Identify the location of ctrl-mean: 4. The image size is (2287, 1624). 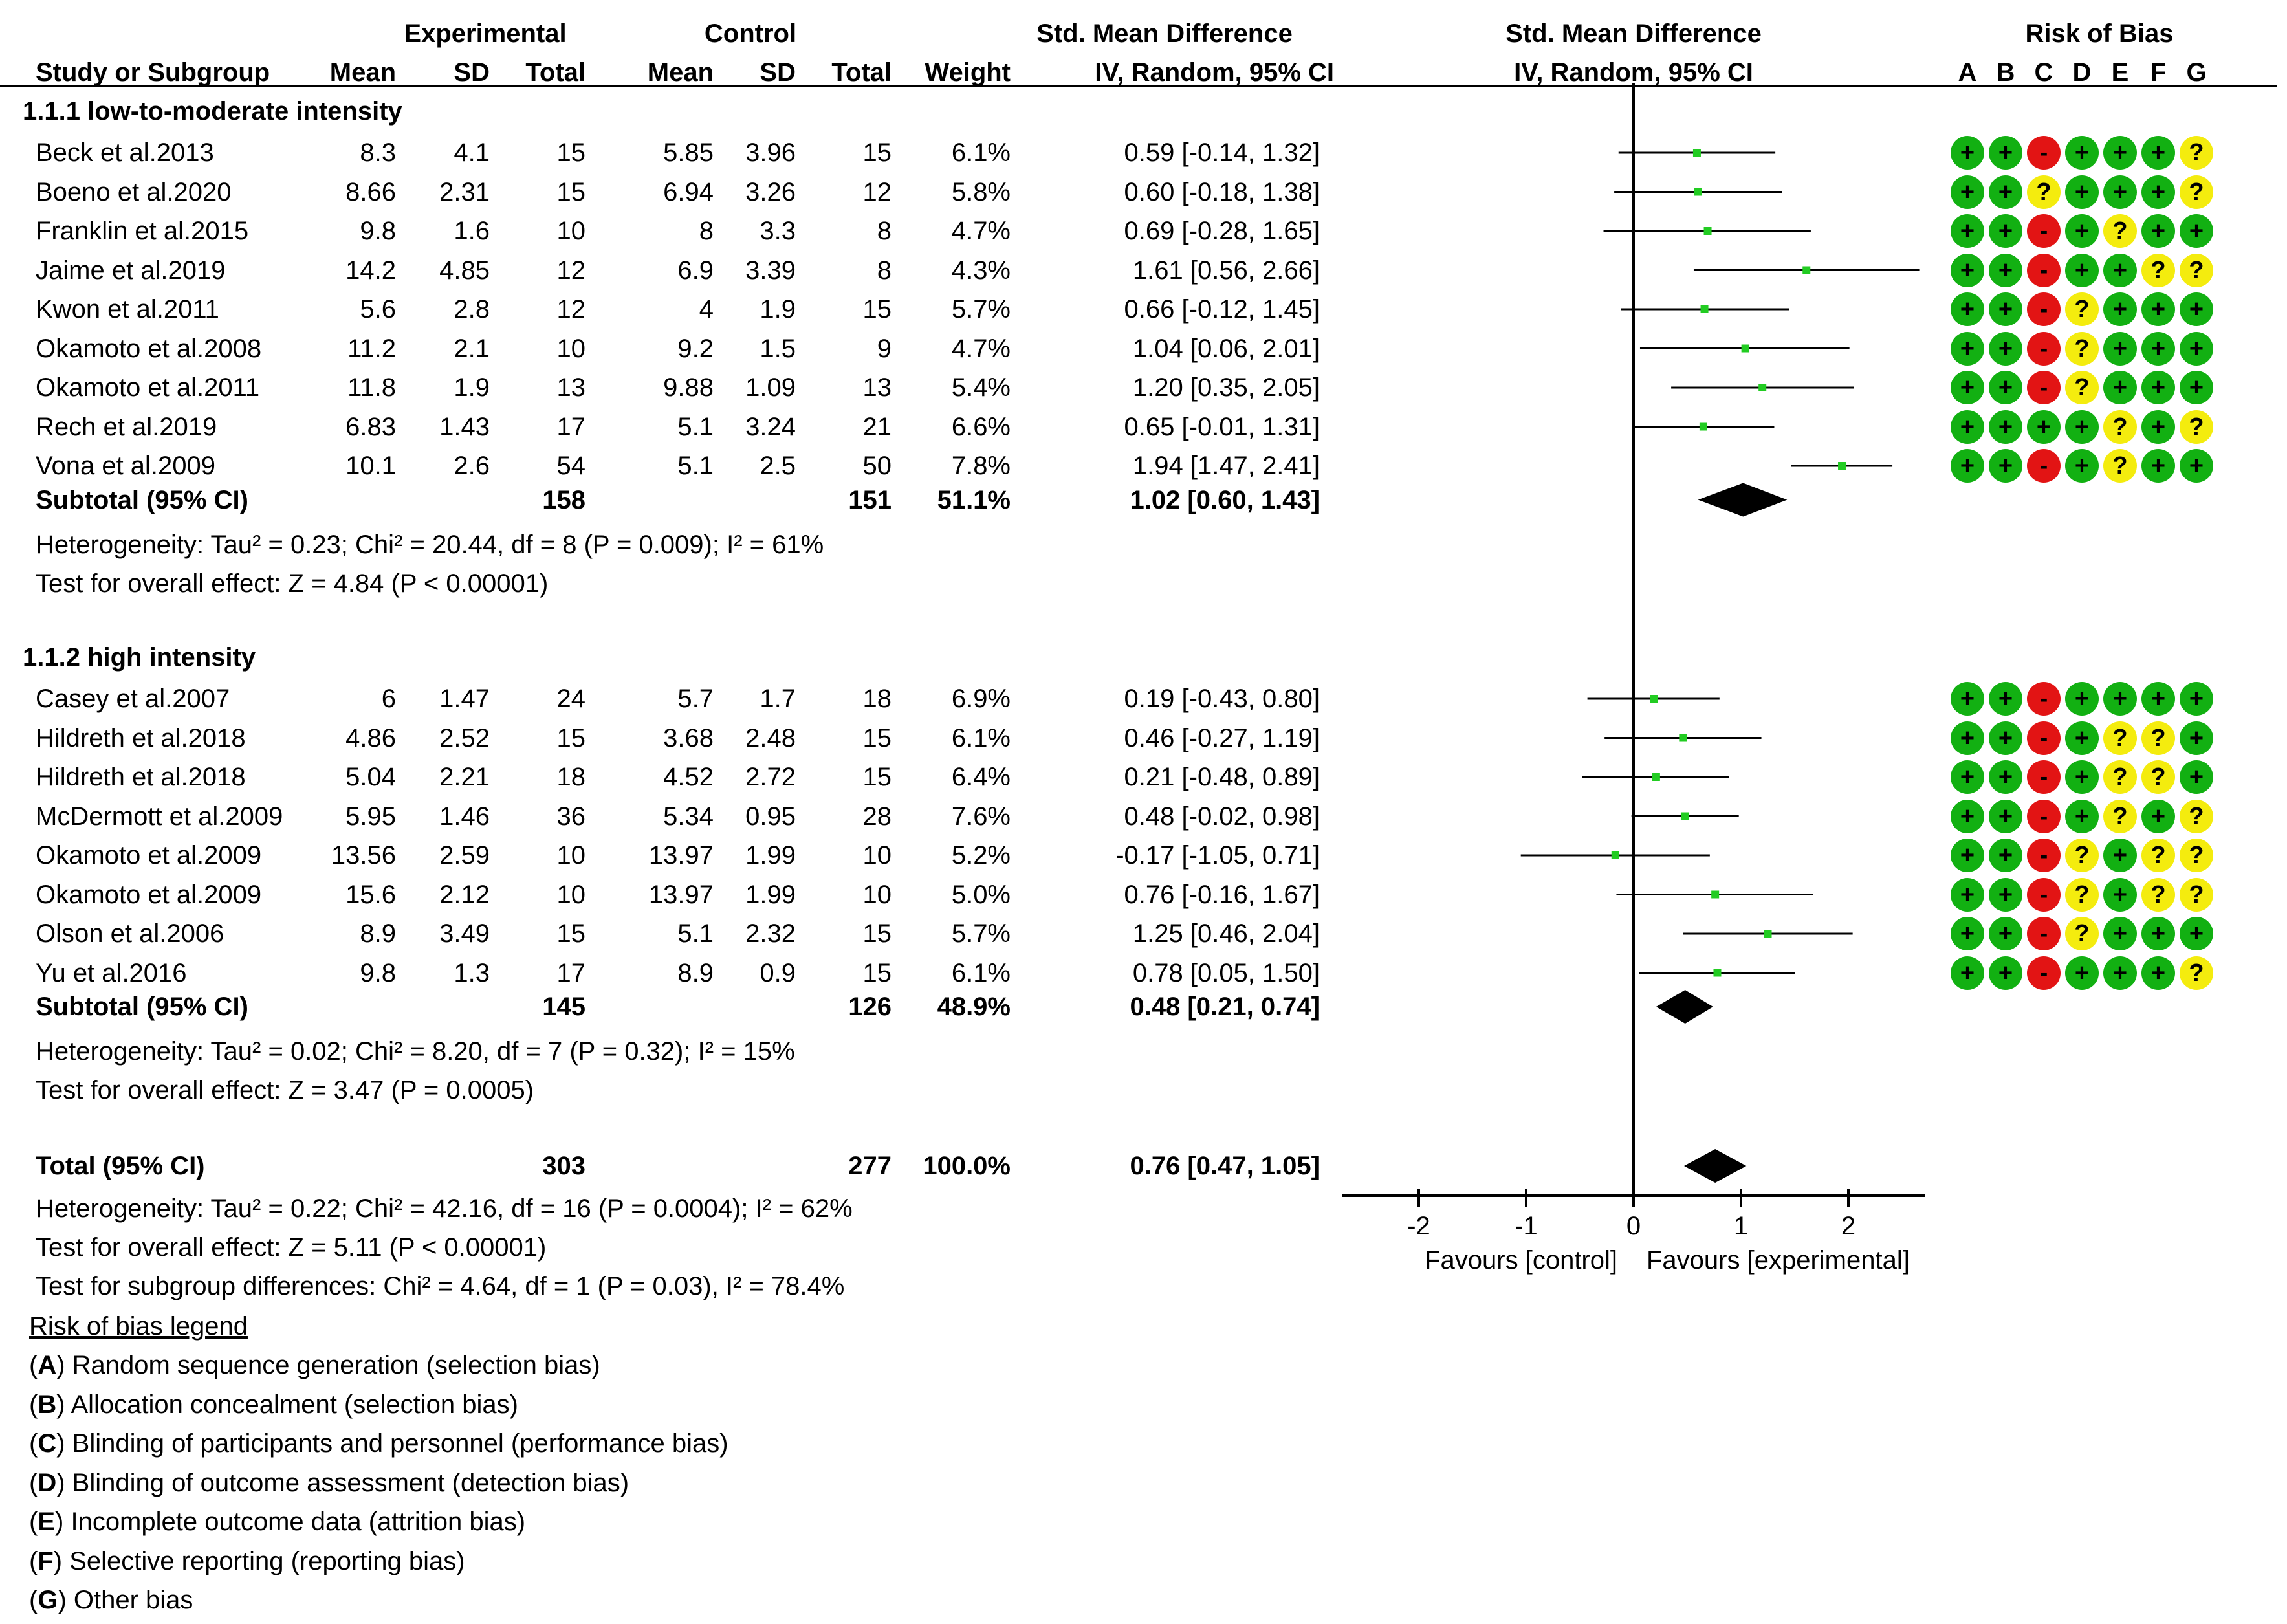
(706, 309).